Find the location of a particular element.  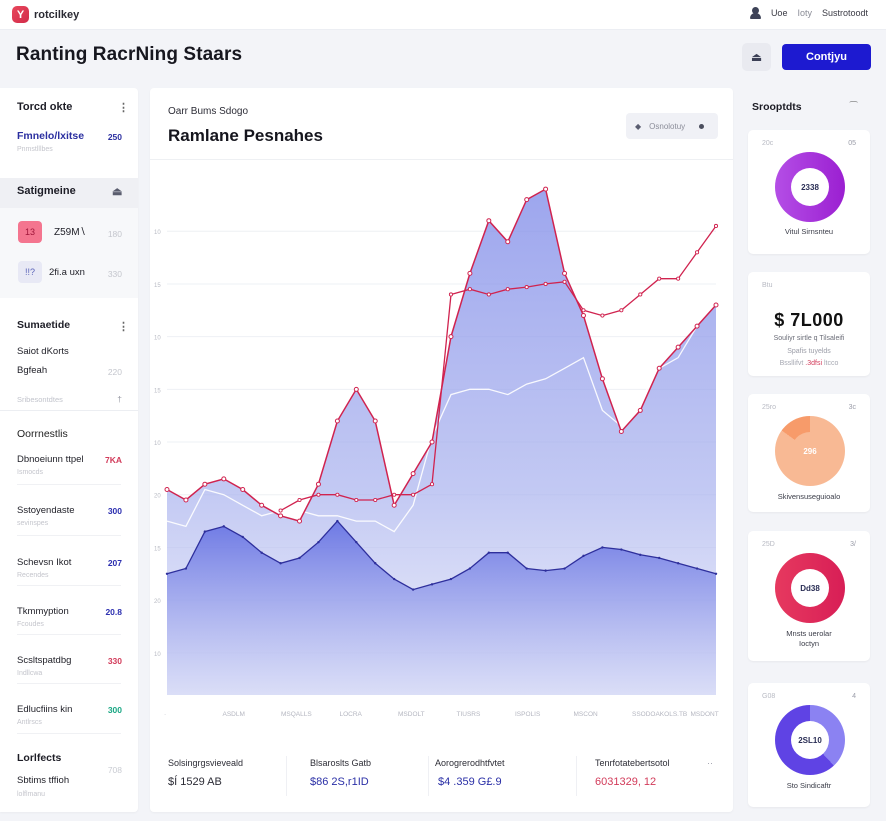

top-bar: Y rotcilkey Uoe Ioty Sustrotoodt is located at coordinates (443, 15).